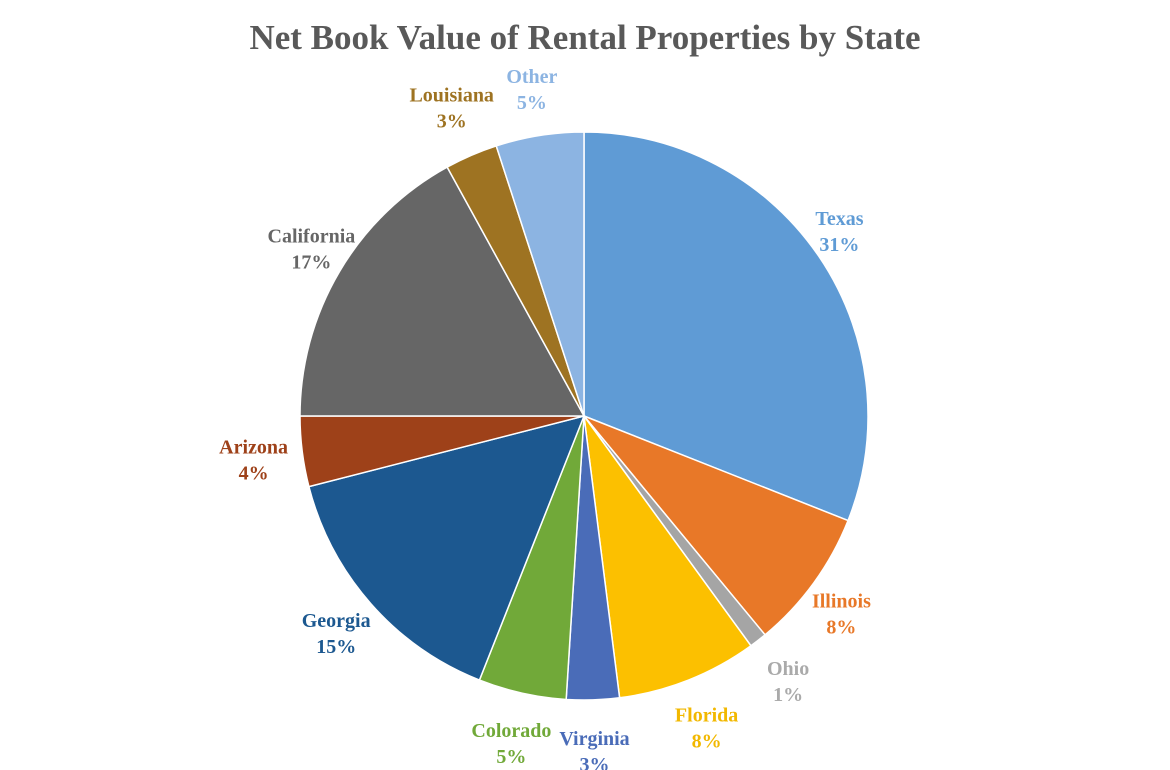 The width and height of the screenshot is (1170, 770). Describe the element at coordinates (336, 647) in the screenshot. I see `data-label-percent: 15%` at that location.